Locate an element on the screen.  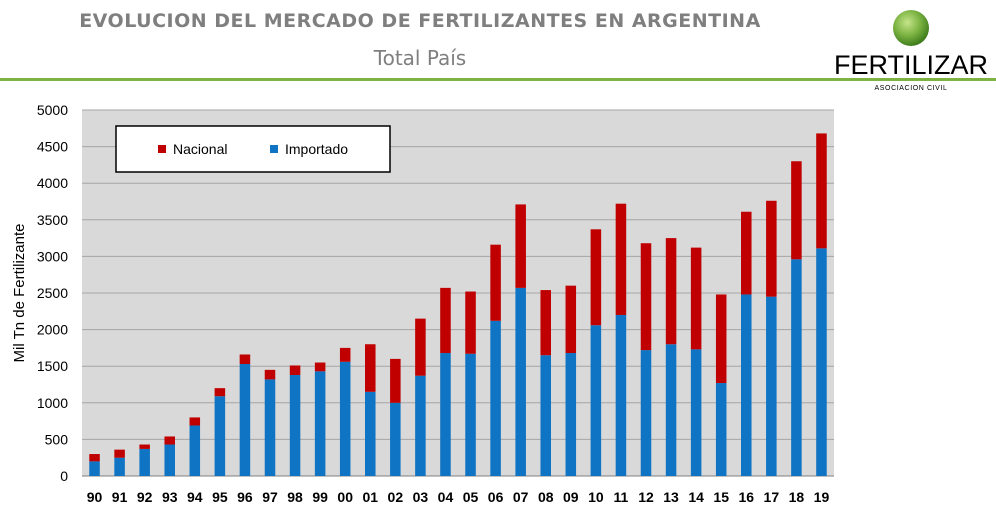
x-tick-label: 16 is located at coordinates (746, 497).